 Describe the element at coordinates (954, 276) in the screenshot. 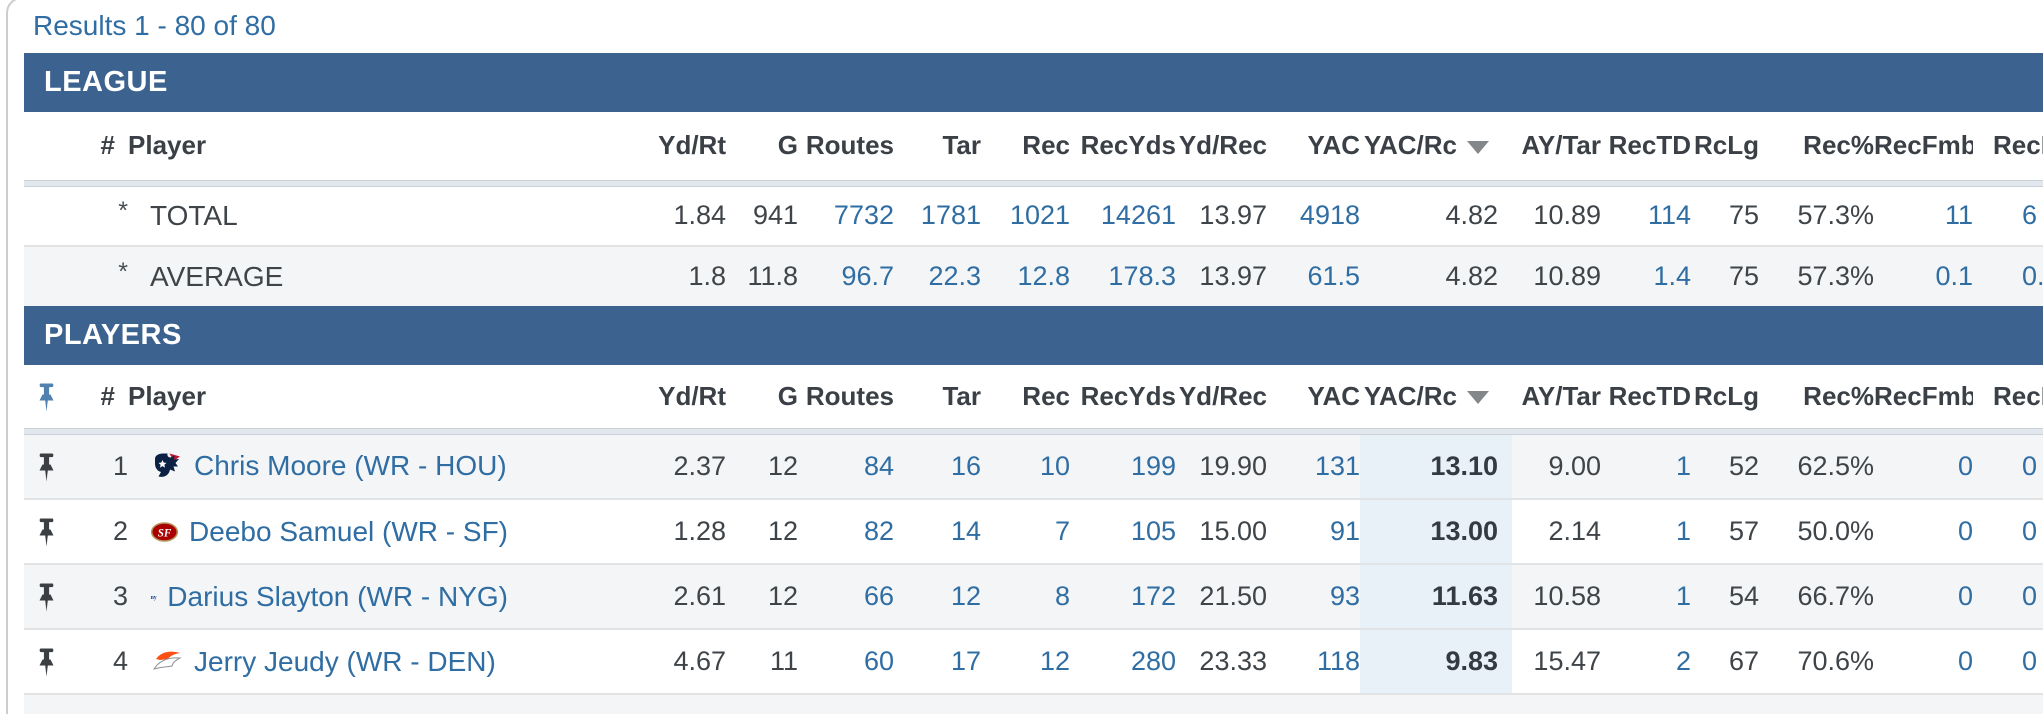

I see `stat-tar: 22.3` at that location.